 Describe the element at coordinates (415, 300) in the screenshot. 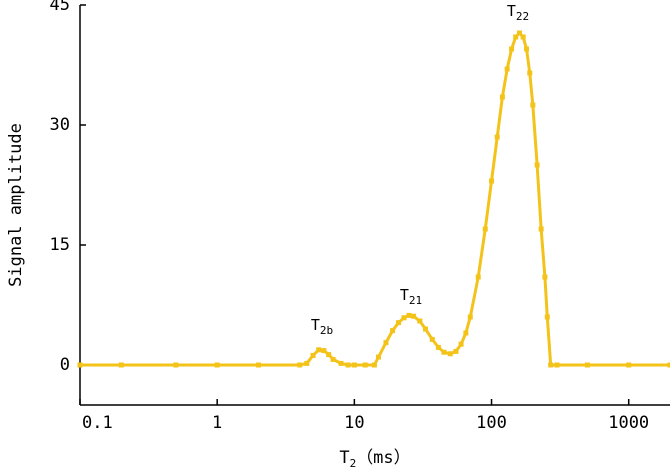

I see `peak-label-sub: 21` at that location.